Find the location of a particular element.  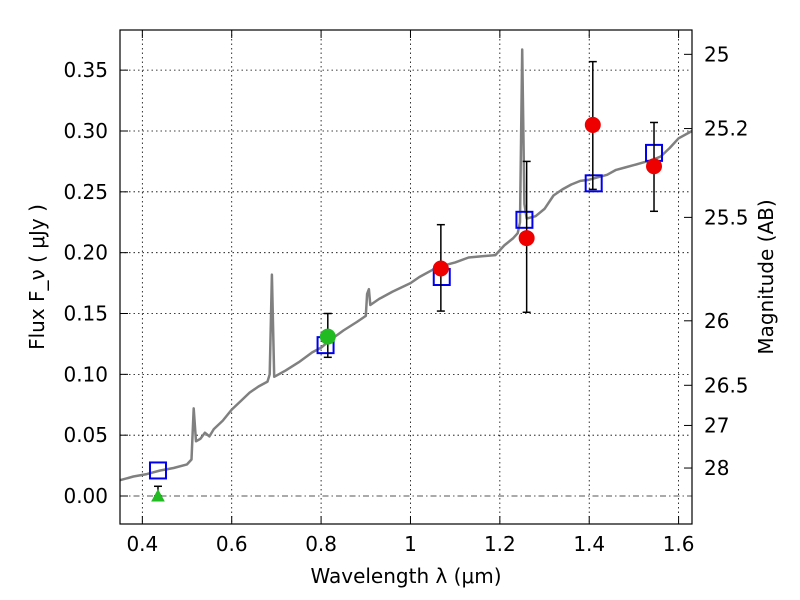

right-tick-label: 25 is located at coordinates (716, 54).